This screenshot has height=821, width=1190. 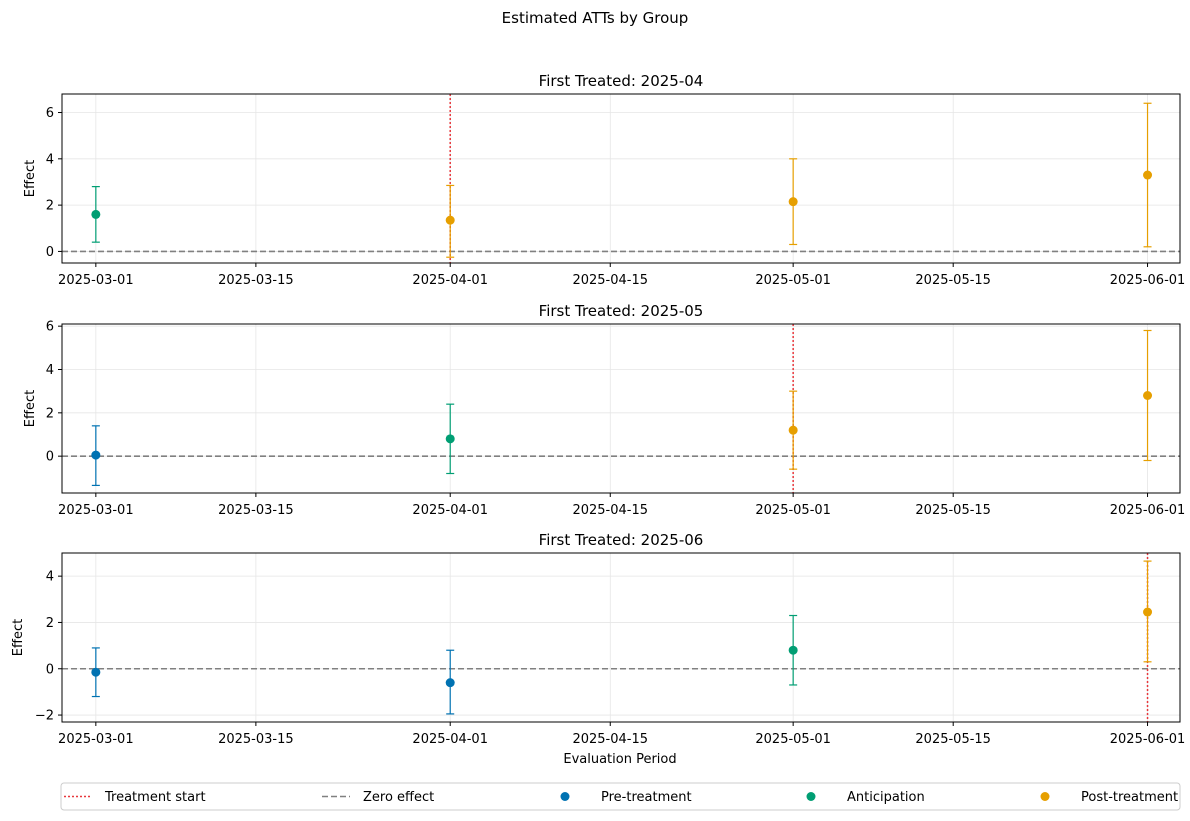 I want to click on panel-title: First Treated: 2025-05, so click(x=621, y=311).